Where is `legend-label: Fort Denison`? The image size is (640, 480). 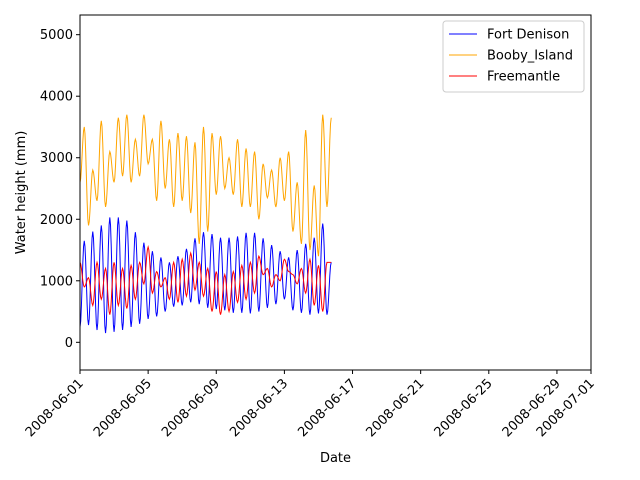
legend-label: Fort Denison is located at coordinates (528, 35).